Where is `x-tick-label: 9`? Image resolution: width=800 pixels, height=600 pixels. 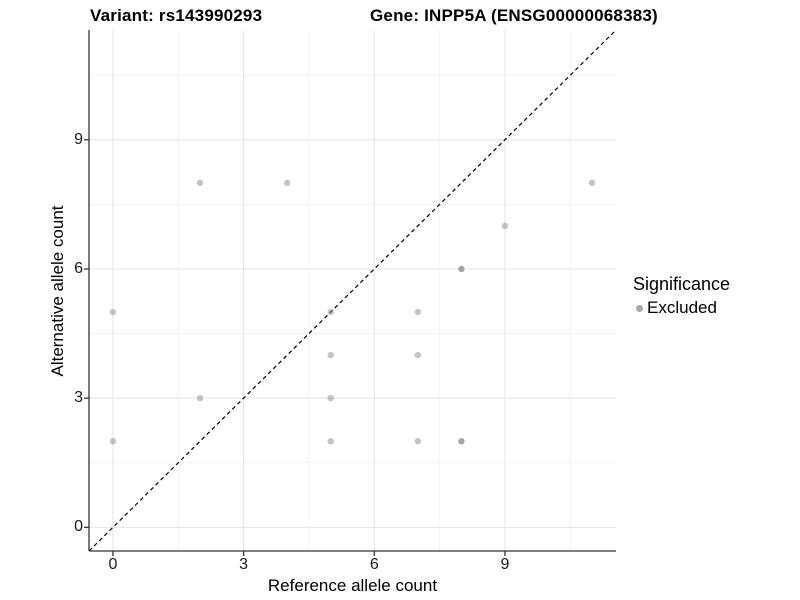
x-tick-label: 9 is located at coordinates (505, 564).